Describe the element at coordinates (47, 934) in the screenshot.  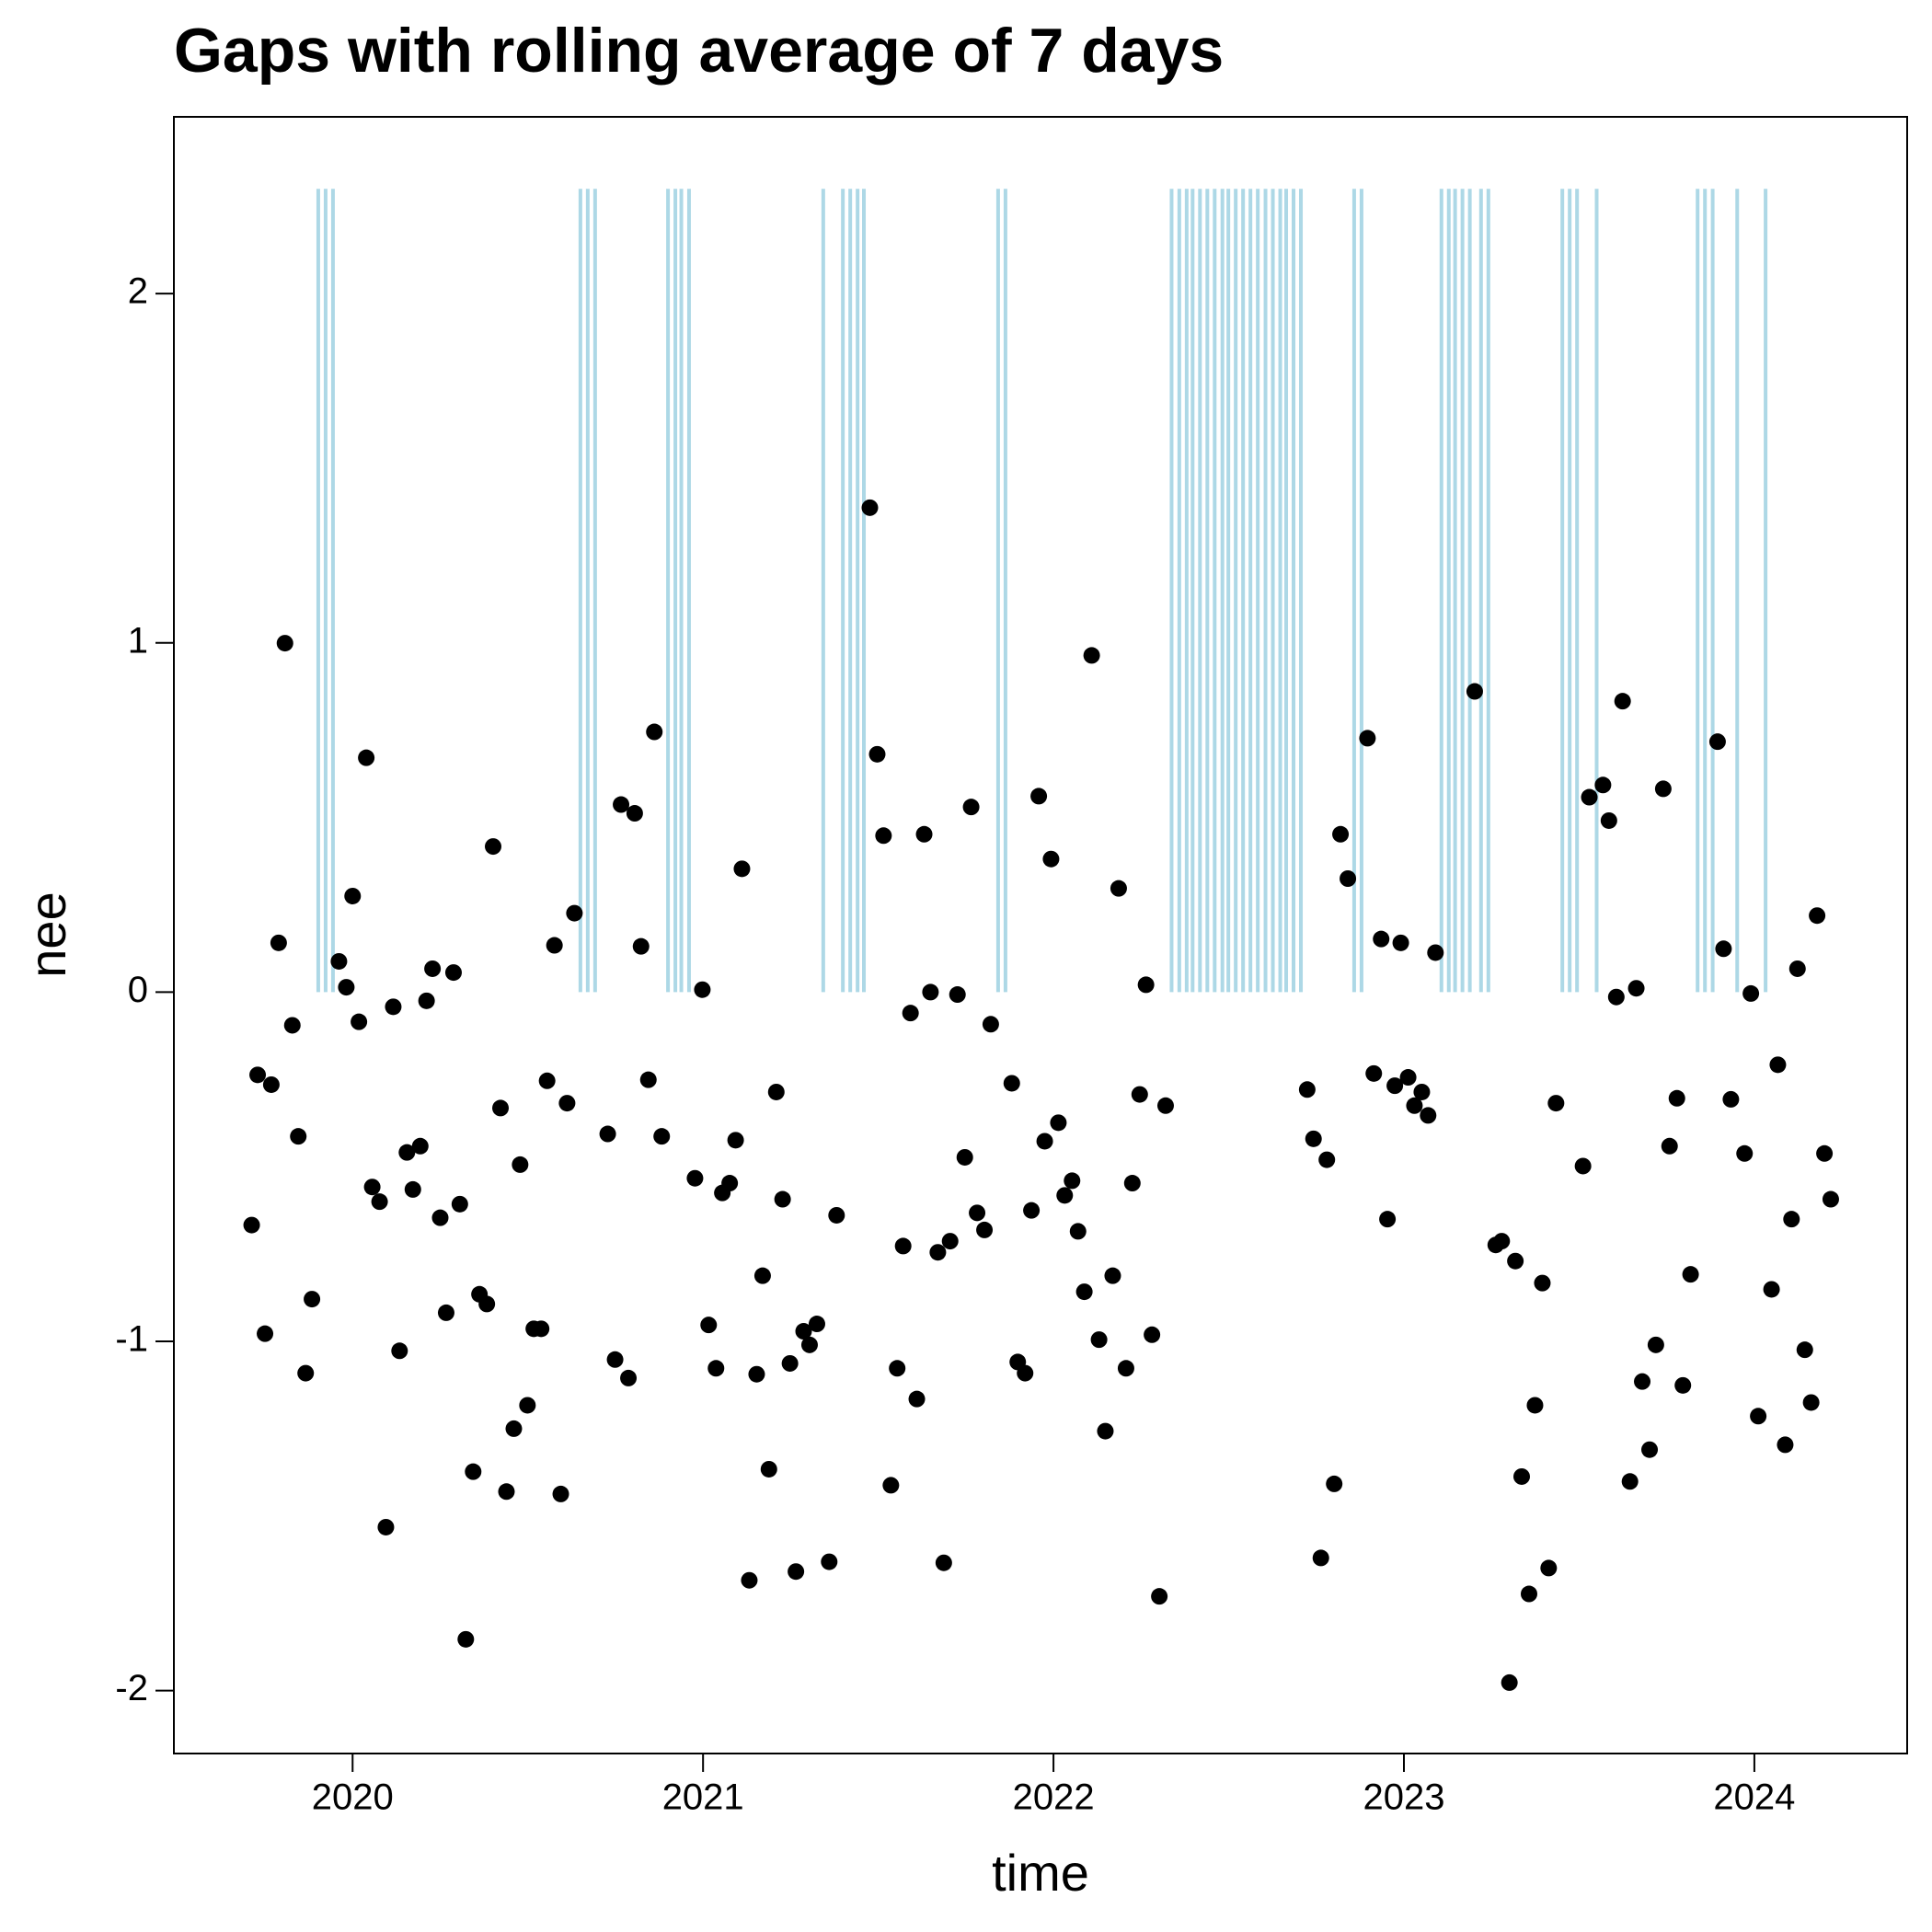
I see `y-axis-label: nee` at that location.